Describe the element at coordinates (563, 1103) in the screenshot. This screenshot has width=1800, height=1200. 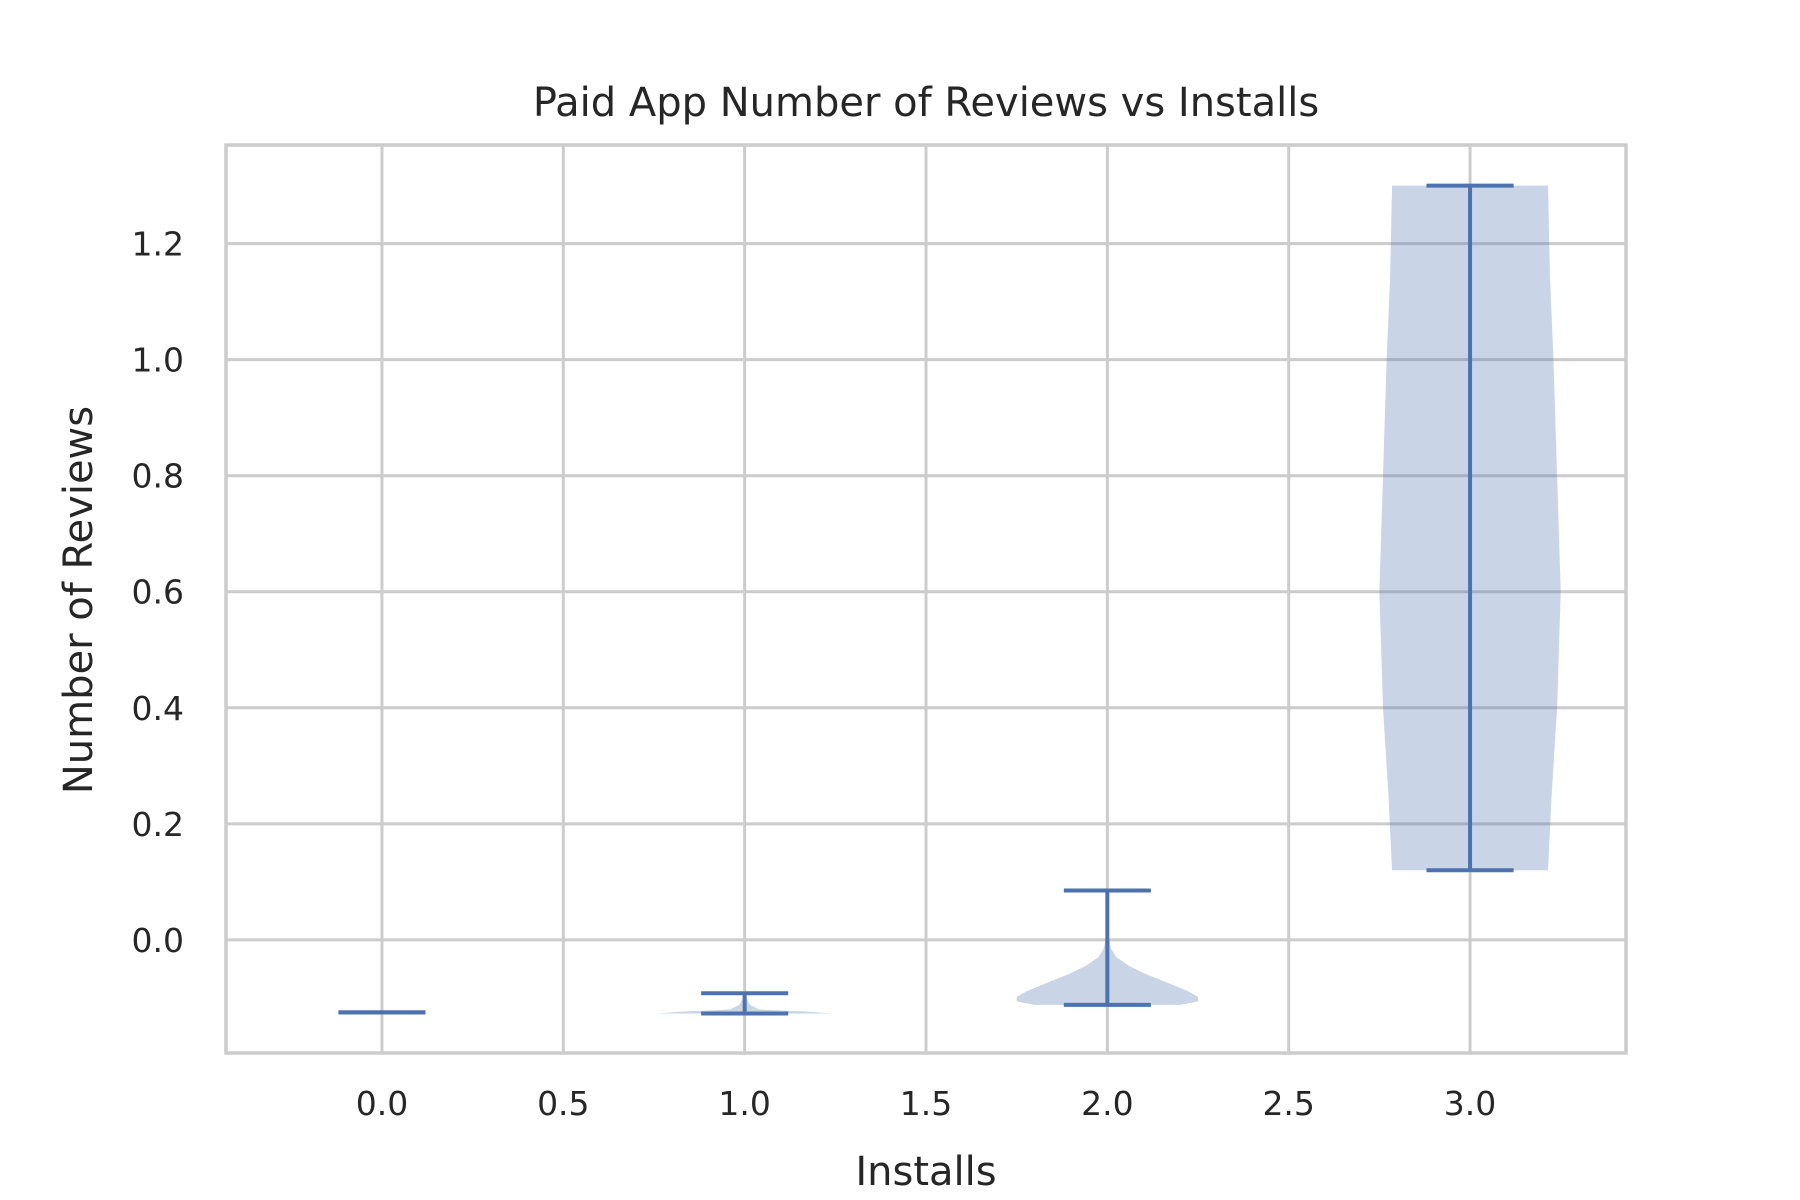
I see `x-tick-label: 0.5` at that location.